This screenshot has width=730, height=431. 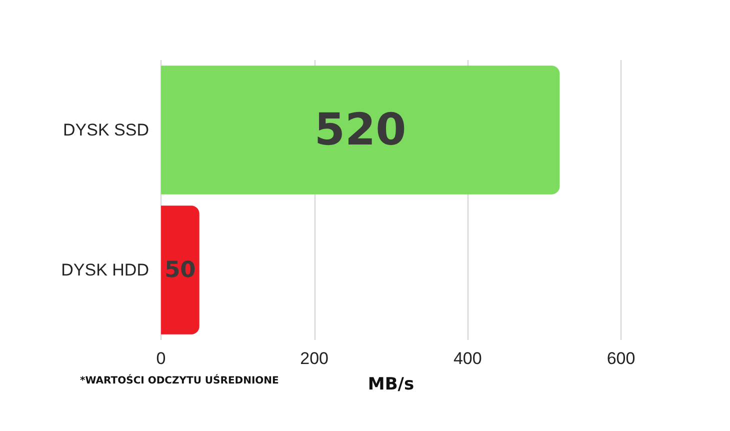 I want to click on x-tick-label: 400, so click(x=467, y=358).